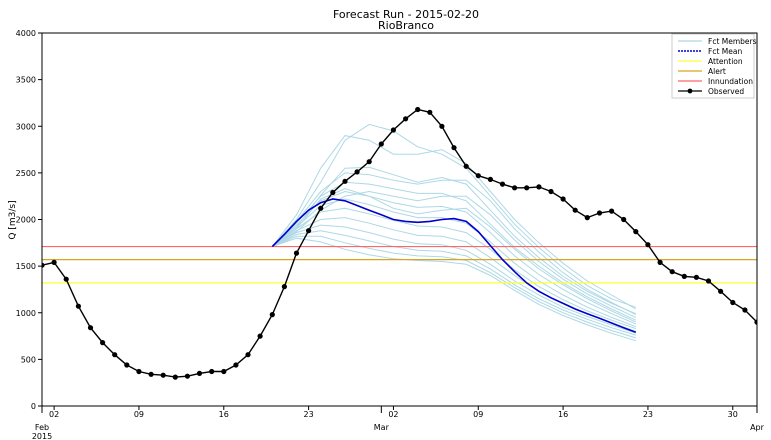 The image size is (771, 440). Describe the element at coordinates (726, 91) in the screenshot. I see `legend-label: Observed` at that location.